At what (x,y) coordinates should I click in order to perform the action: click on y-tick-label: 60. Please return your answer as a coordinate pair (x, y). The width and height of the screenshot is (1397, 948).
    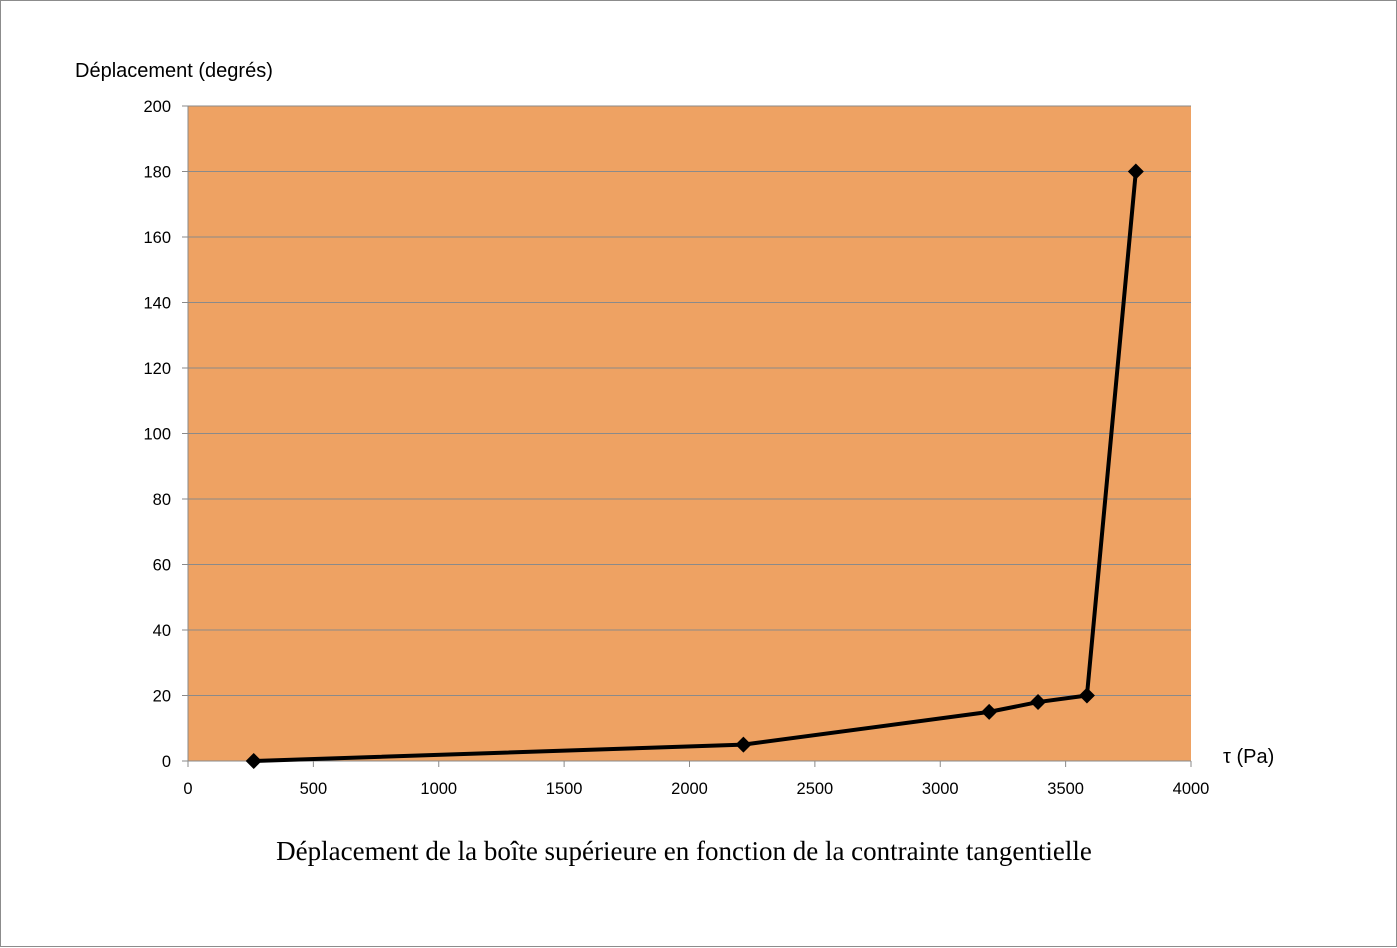
    Looking at the image, I should click on (162, 566).